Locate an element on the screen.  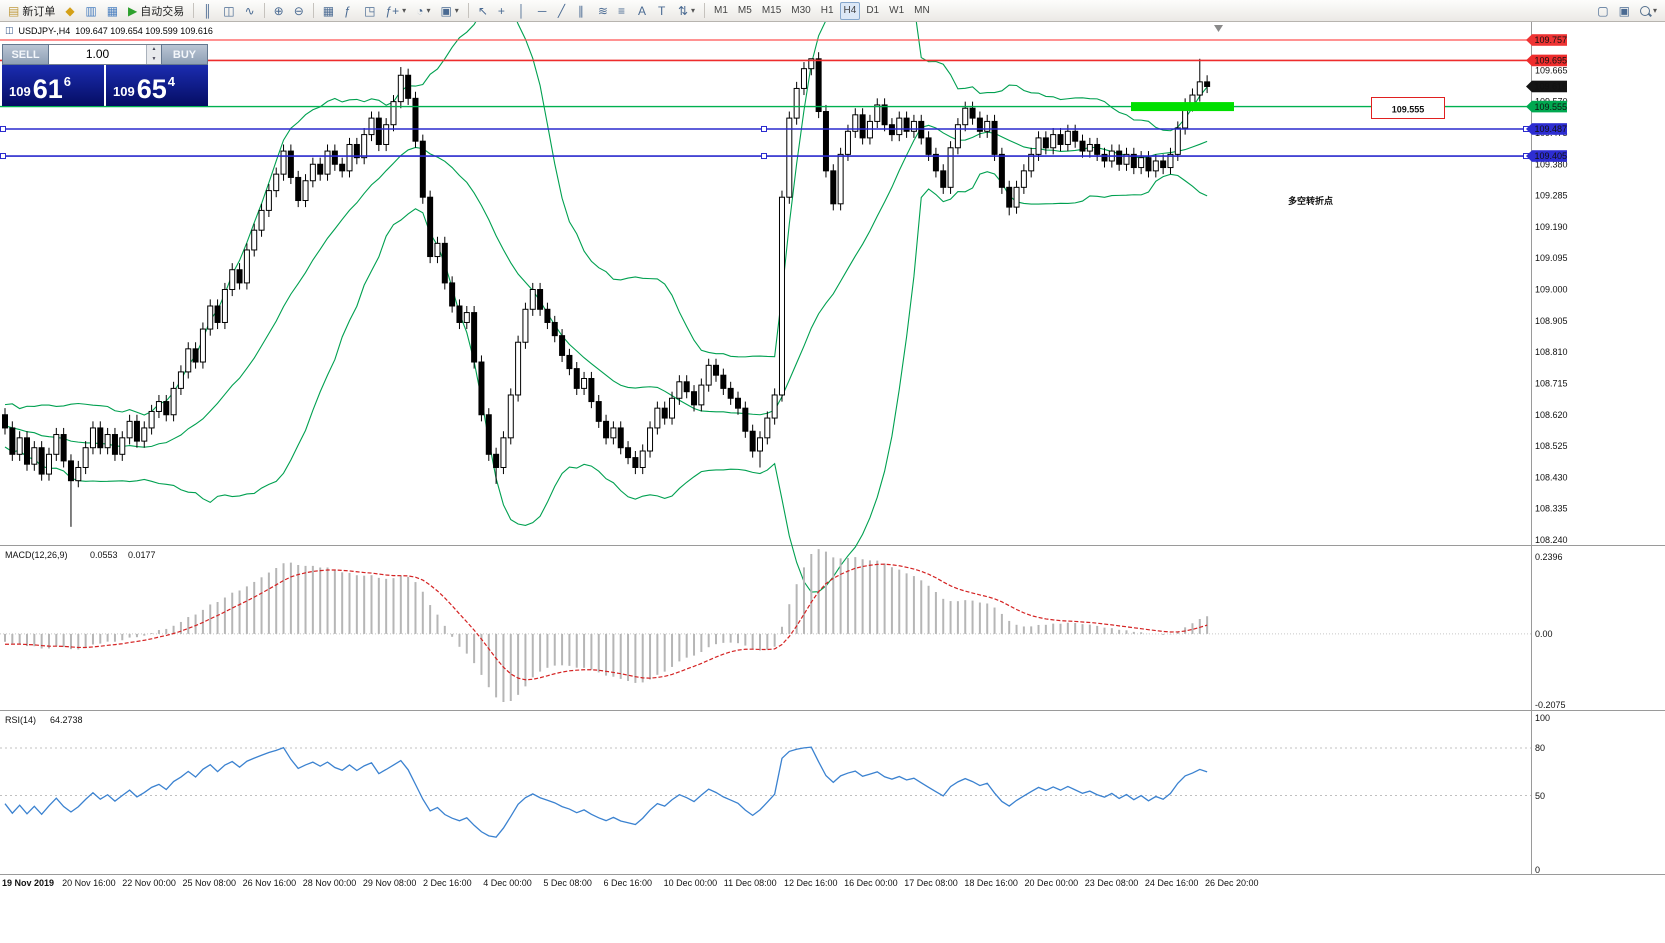
price-callout-box is located at coordinates (1408, 108).